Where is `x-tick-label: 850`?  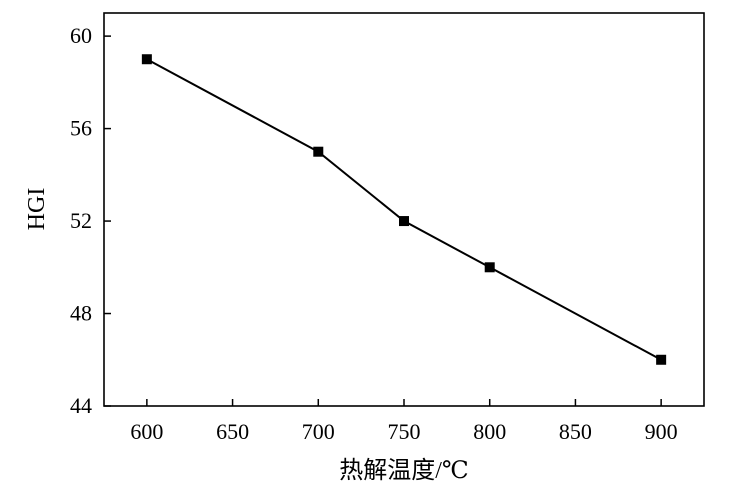 x-tick-label: 850 is located at coordinates (575, 431).